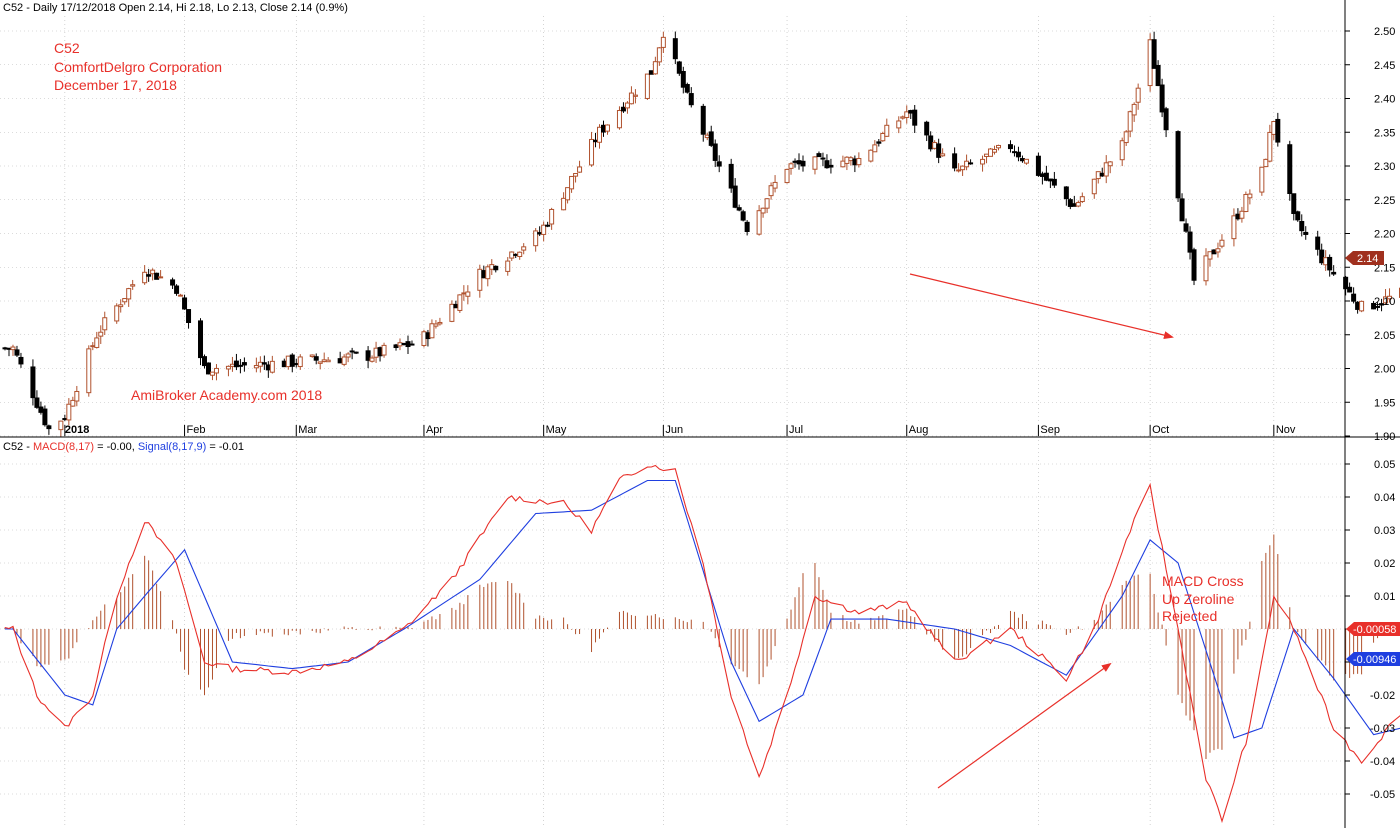 This screenshot has width=1400, height=833. What do you see at coordinates (1384, 100) in the screenshot?
I see `price-tick-label: 2.40` at bounding box center [1384, 100].